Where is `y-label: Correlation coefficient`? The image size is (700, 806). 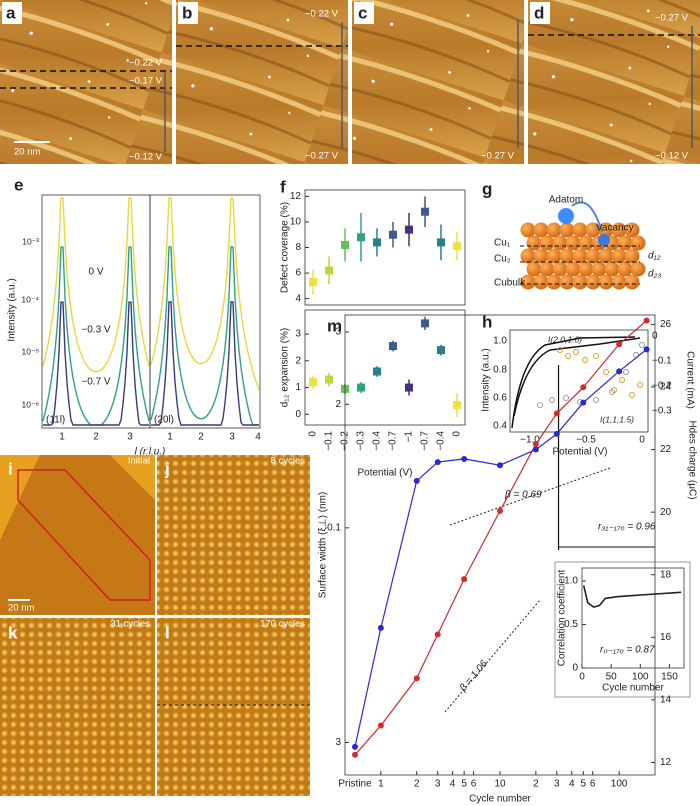 y-label: Correlation coefficient is located at coordinates (562, 618).